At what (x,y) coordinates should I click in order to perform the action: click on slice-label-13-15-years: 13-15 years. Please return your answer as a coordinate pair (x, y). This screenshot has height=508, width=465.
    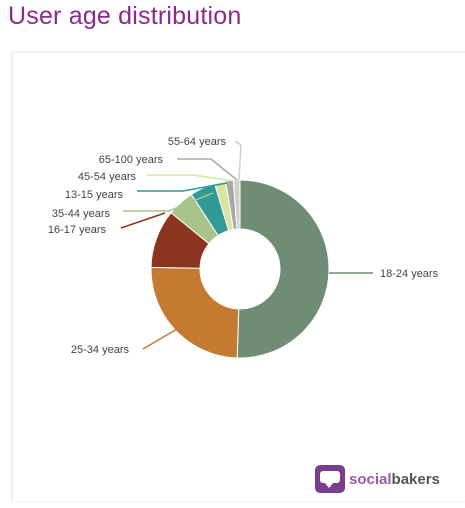
    Looking at the image, I should click on (94, 195).